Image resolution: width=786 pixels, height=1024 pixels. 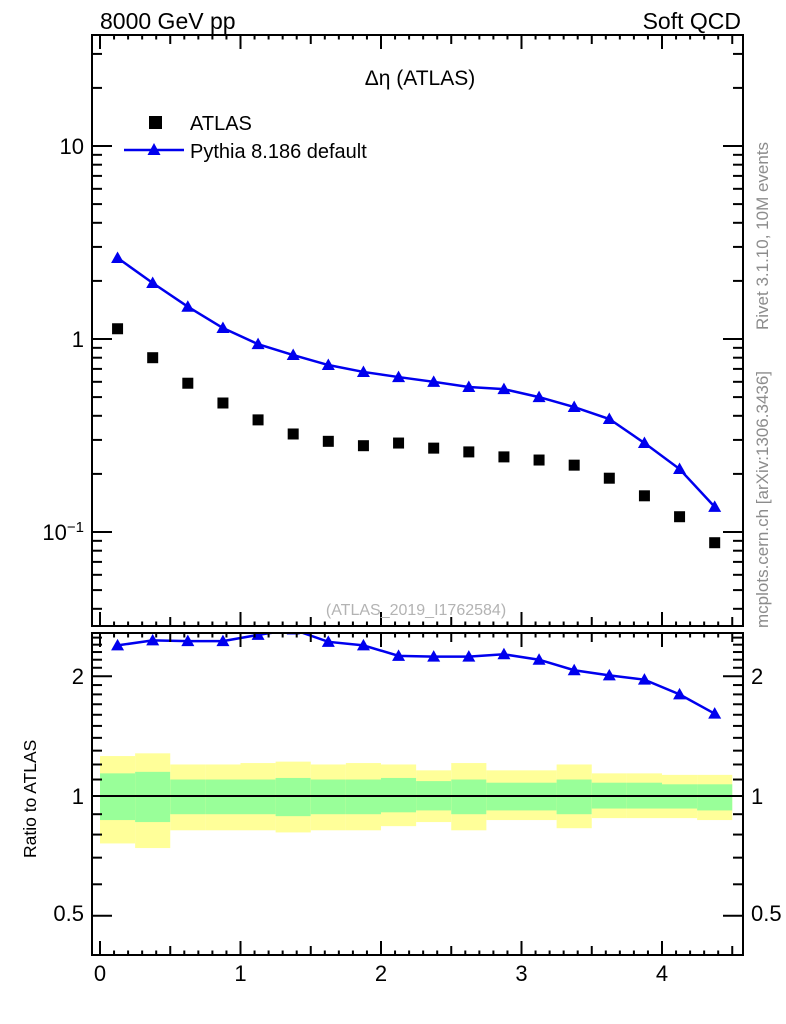 What do you see at coordinates (420, 78) in the screenshot?
I see `plot-title: Δη (ATLAS)` at bounding box center [420, 78].